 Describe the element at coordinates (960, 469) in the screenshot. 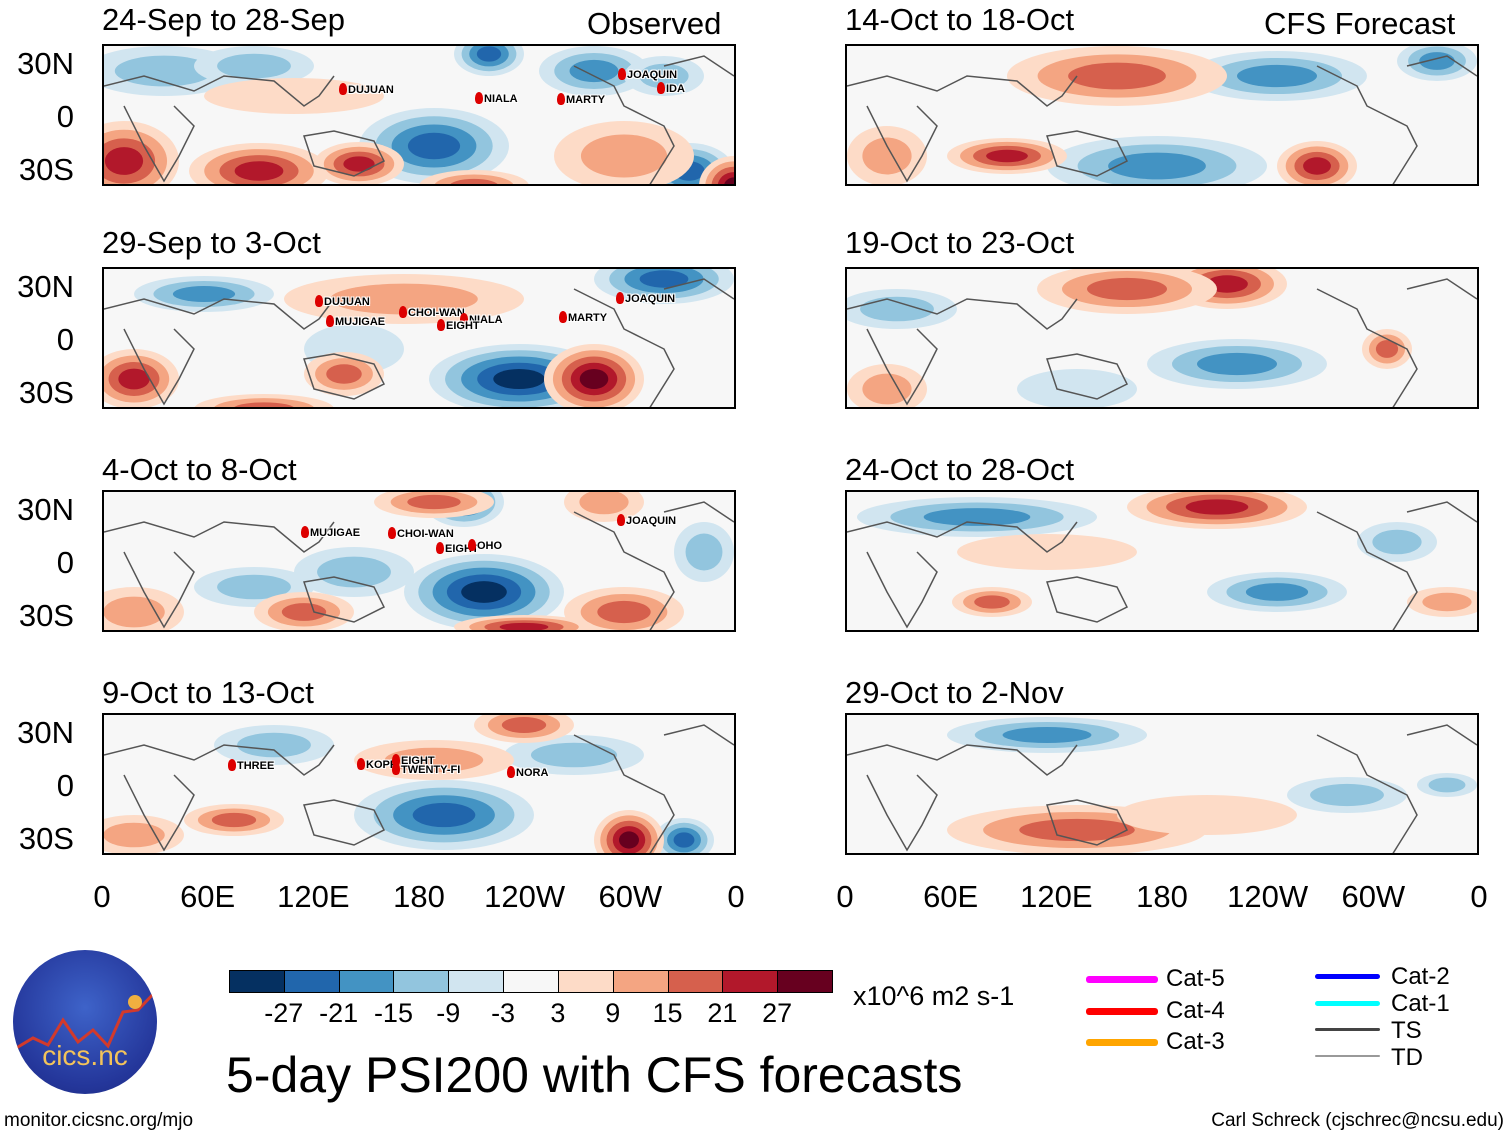

I see `panel-title: 24-Oct to 28-Oct` at that location.